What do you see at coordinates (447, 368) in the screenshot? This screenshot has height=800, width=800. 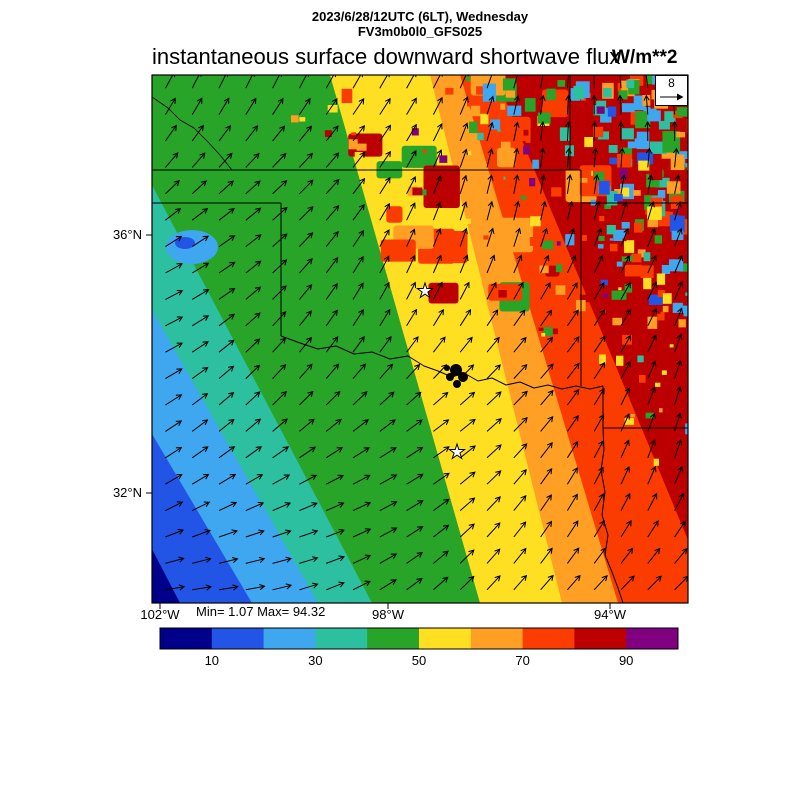 I see `city-cluster-dot` at bounding box center [447, 368].